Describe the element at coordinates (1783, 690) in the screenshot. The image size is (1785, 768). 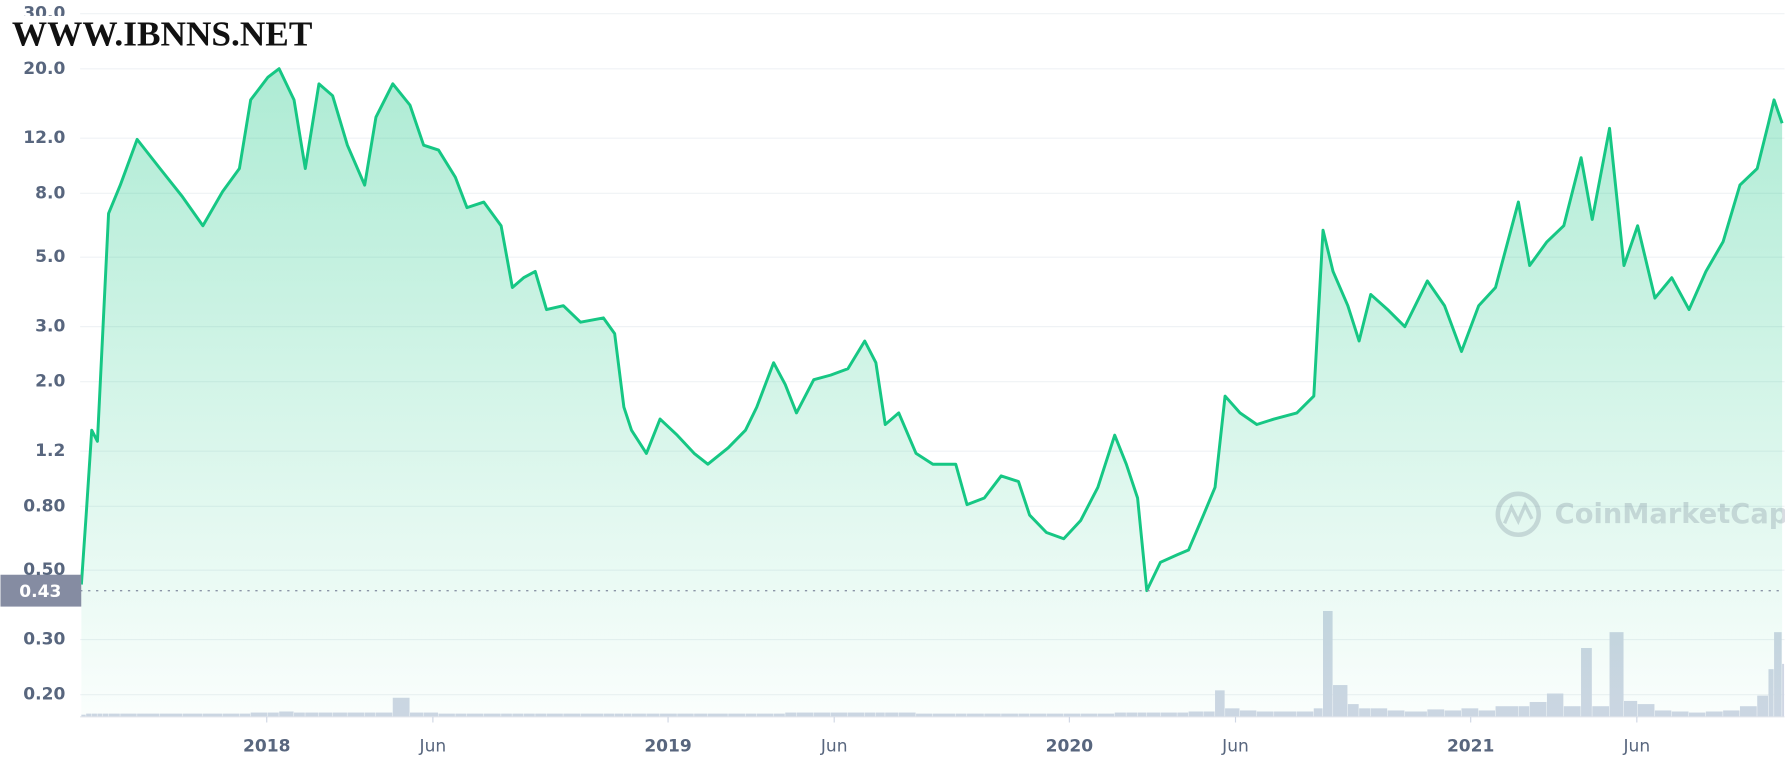
I see `volume-bar` at that location.